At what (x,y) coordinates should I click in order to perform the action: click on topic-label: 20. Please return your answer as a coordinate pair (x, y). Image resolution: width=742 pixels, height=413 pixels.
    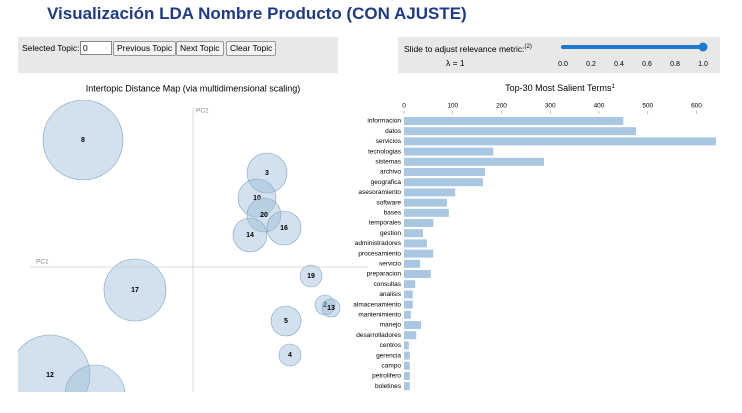
    Looking at the image, I should click on (264, 215).